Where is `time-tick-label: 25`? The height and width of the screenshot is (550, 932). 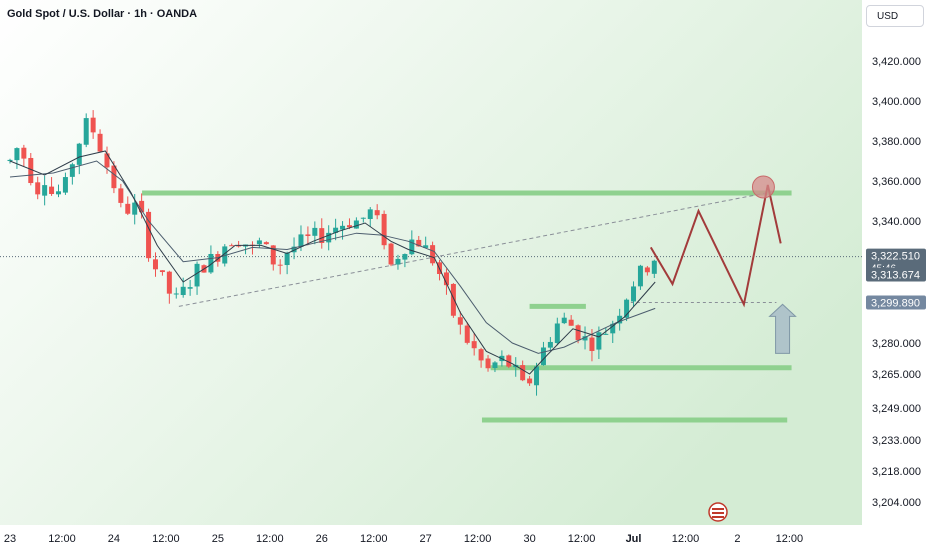
time-tick-label: 25 is located at coordinates (218, 539).